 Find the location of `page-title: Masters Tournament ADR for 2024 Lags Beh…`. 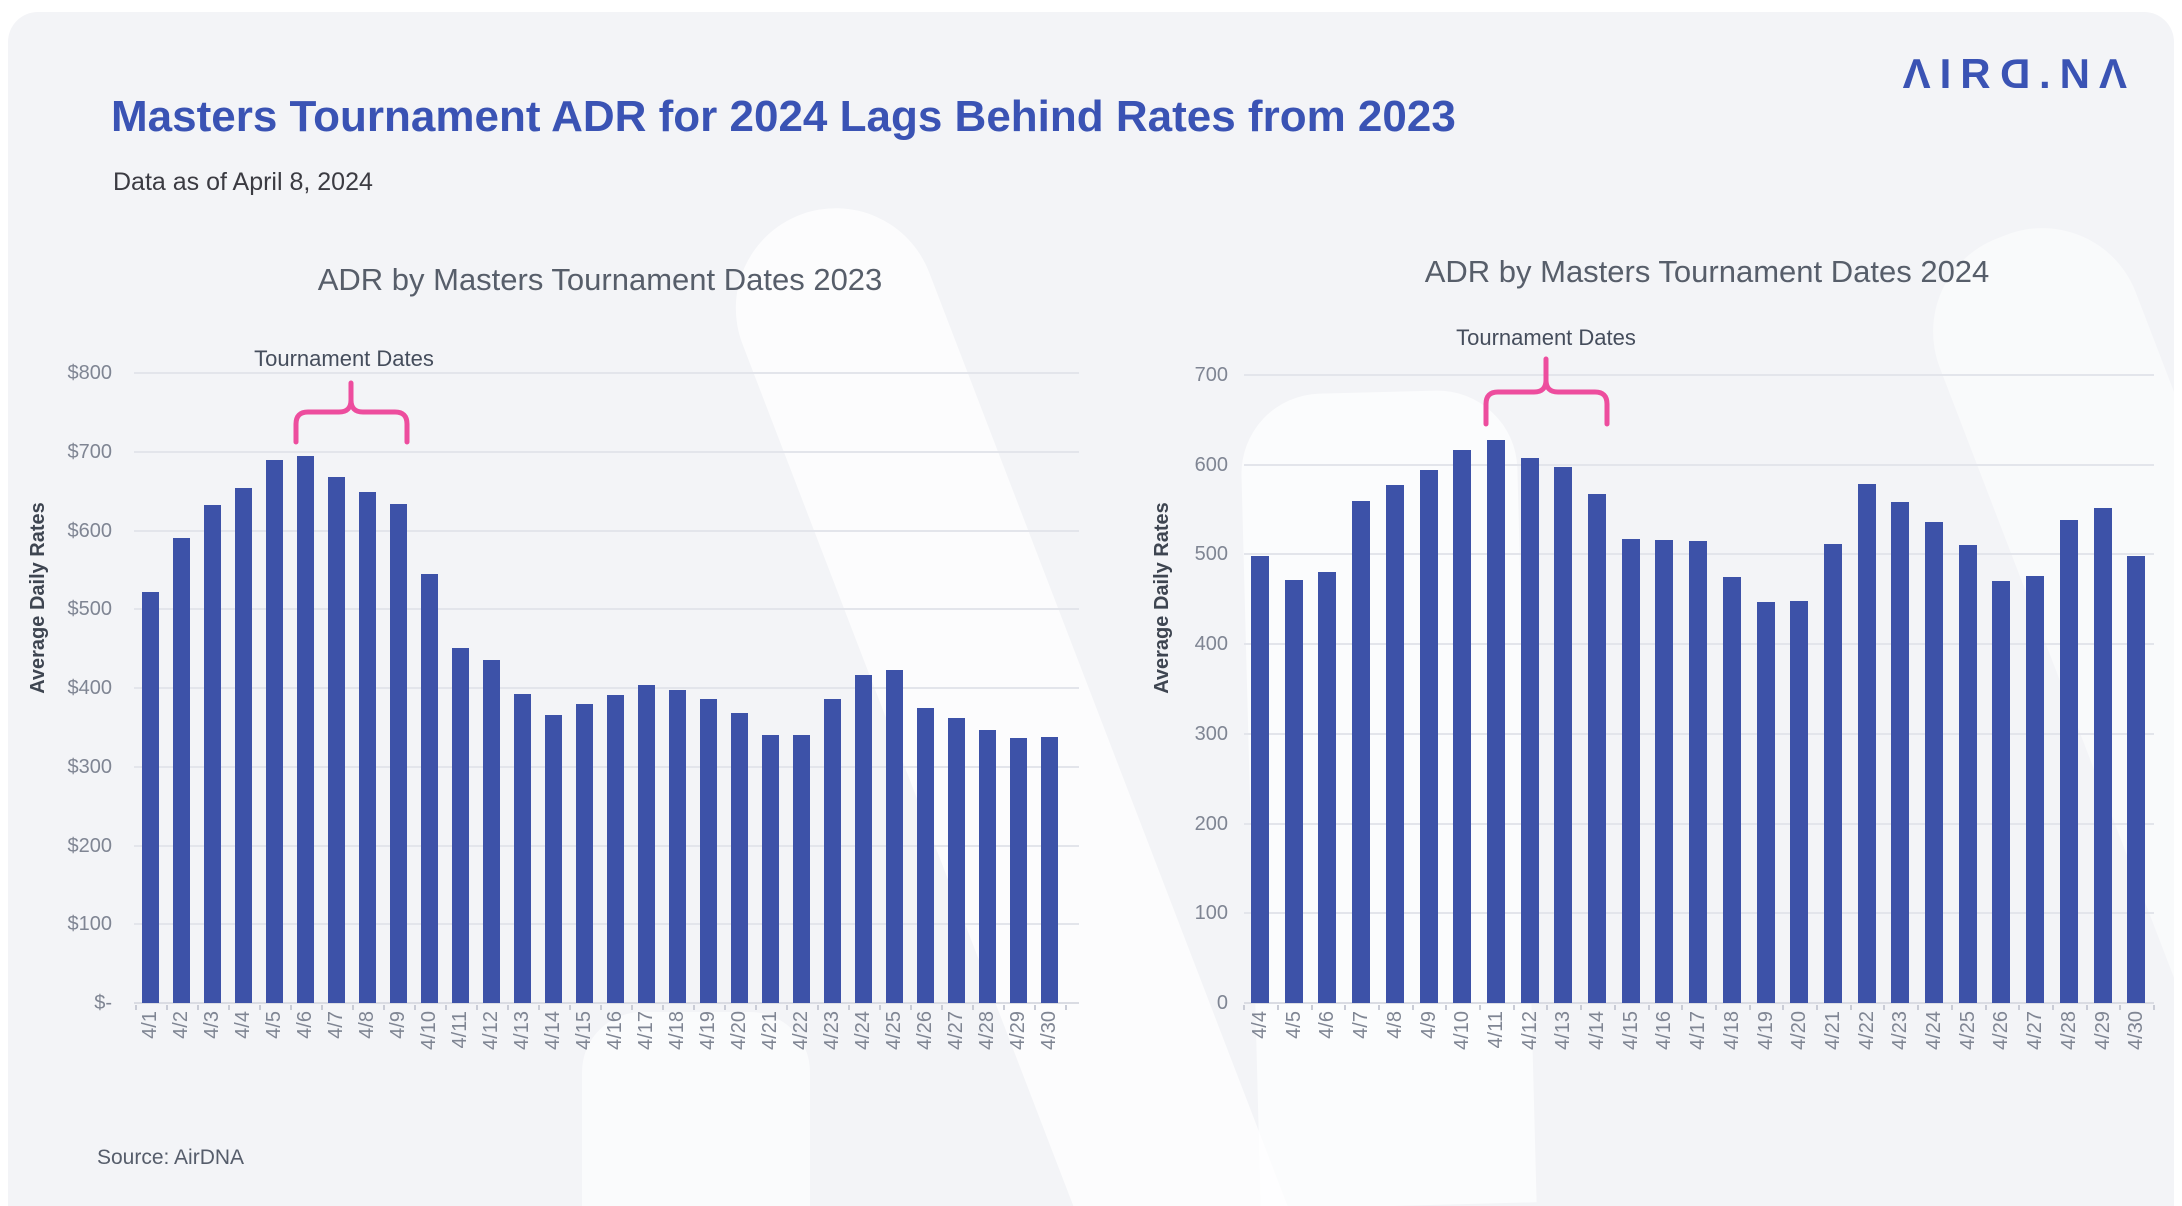

page-title: Masters Tournament ADR for 2024 Lags Beh… is located at coordinates (783, 116).